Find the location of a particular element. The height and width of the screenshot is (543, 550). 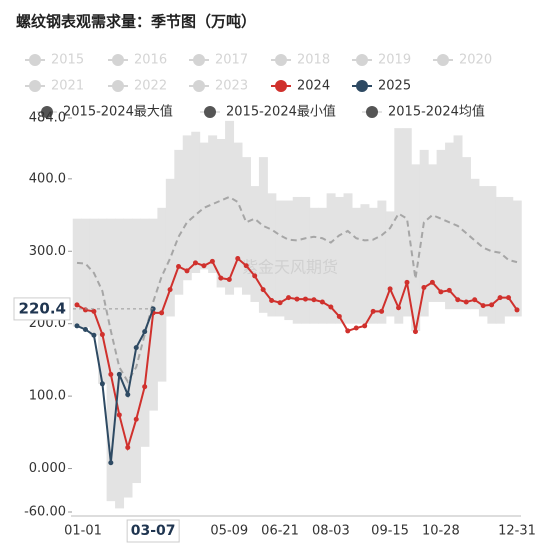

legend-label: 2018 is located at coordinates (313, 60).